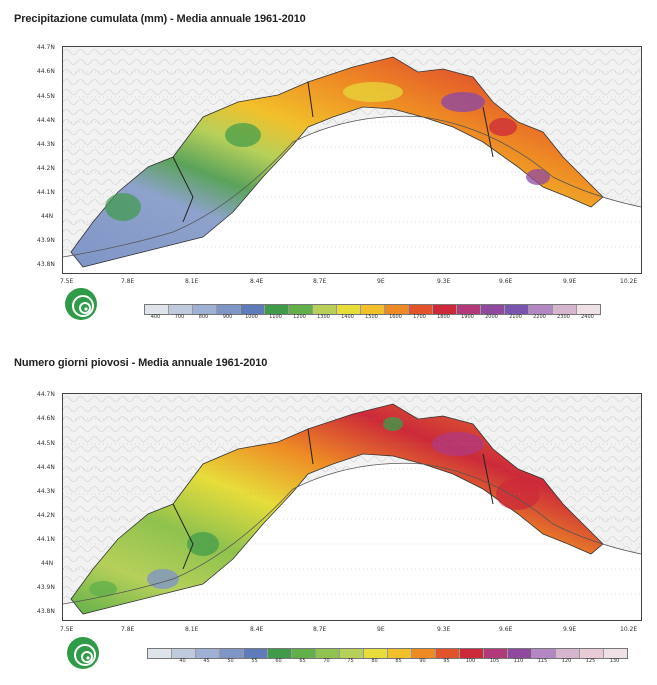 The height and width of the screenshot is (685, 657). Describe the element at coordinates (326, 661) in the screenshot. I see `legend-label: 70` at that location.